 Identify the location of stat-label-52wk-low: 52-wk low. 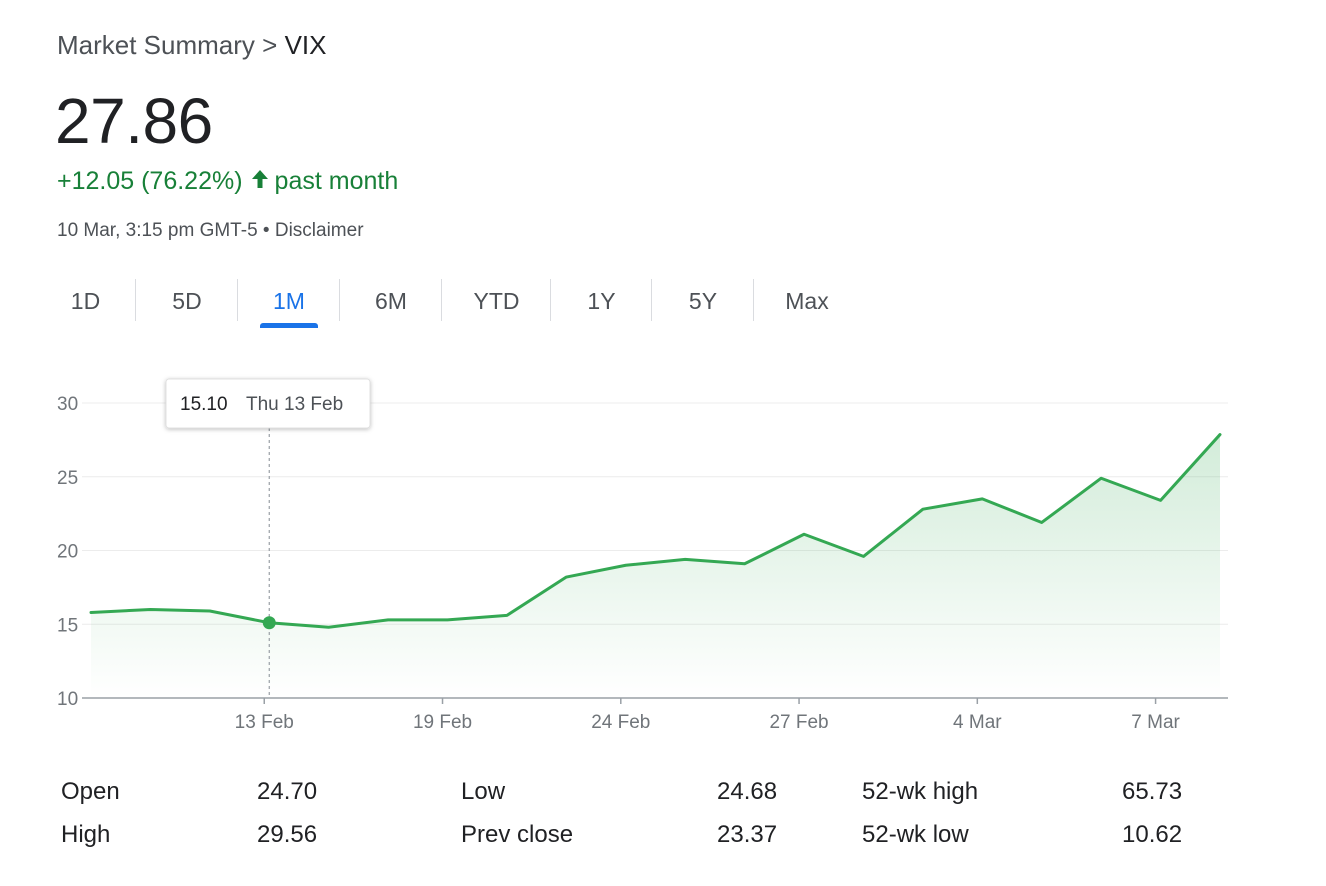
(915, 834).